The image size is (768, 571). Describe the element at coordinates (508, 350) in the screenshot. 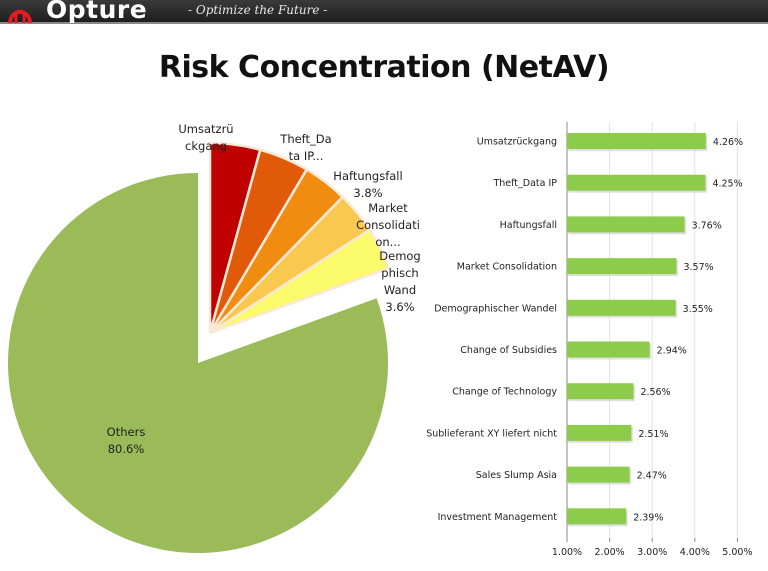

I see `bar-category-label: Change of Subsidies` at that location.